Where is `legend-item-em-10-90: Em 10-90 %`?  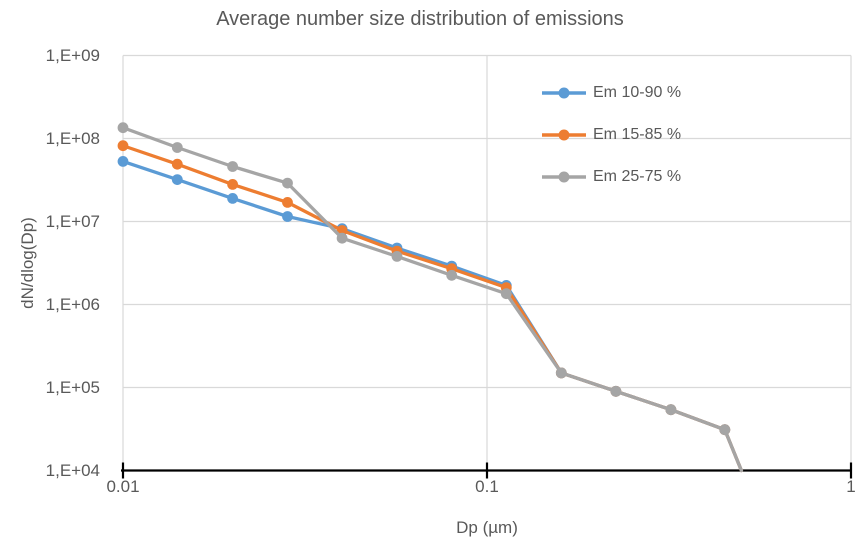 legend-item-em-10-90: Em 10-90 % is located at coordinates (611, 92).